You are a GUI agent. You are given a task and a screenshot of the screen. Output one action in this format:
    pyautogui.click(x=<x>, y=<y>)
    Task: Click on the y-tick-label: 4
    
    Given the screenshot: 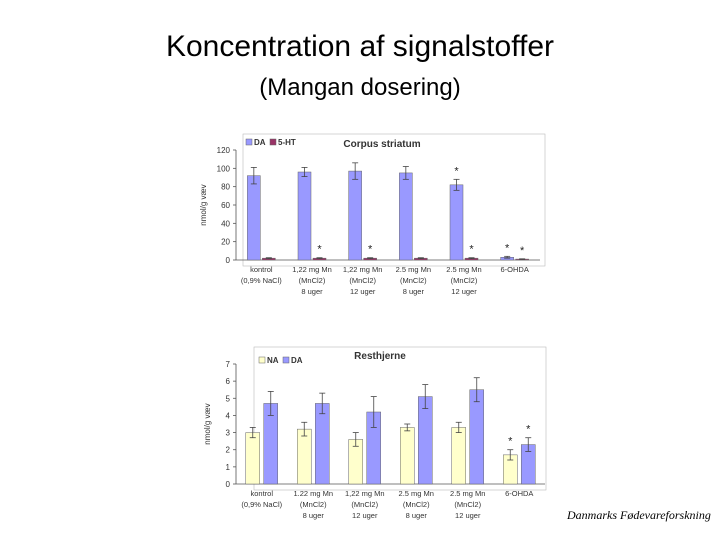 What is the action you would take?
    pyautogui.click(x=228, y=415)
    